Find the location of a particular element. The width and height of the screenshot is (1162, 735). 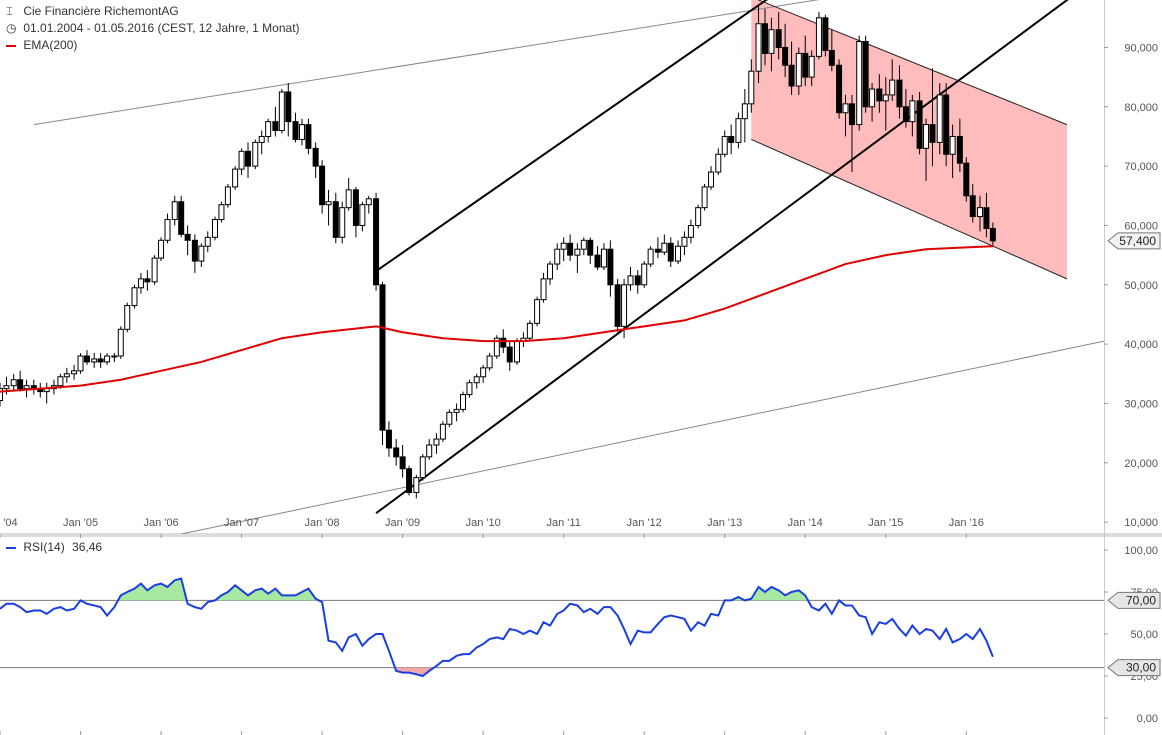

price-y-tick-label: 30,000 is located at coordinates (1141, 404).